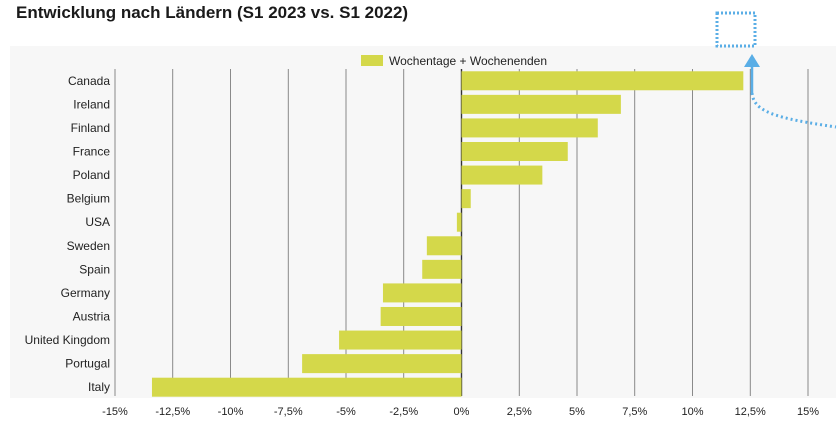 Image resolution: width=838 pixels, height=421 pixels. Describe the element at coordinates (634, 412) in the screenshot. I see `x-tick-label: 7,5%` at that location.